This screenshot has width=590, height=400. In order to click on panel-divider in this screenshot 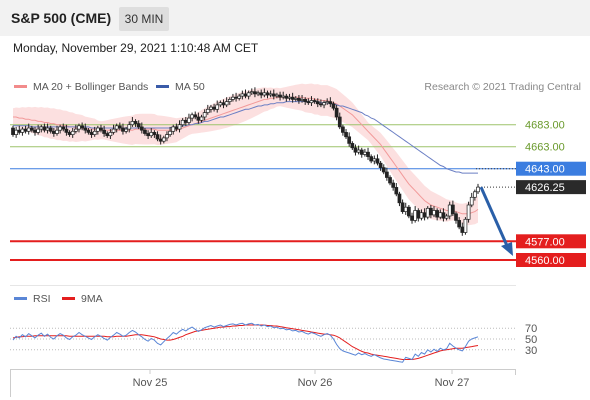, I will do `click(263, 285)`.